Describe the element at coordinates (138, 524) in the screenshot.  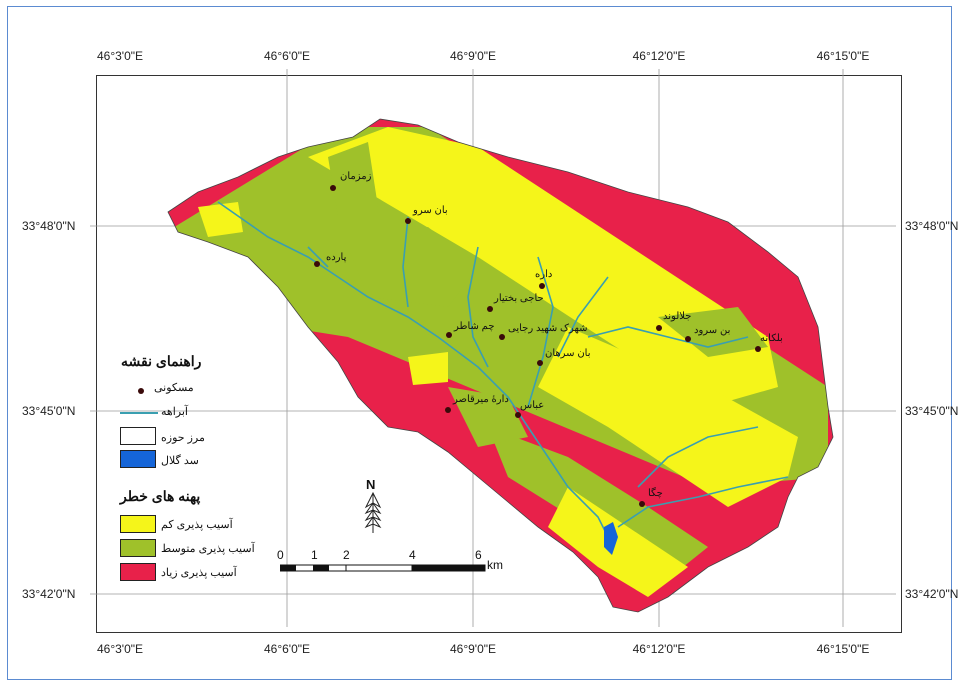
I see `legend-low-swatch` at that location.